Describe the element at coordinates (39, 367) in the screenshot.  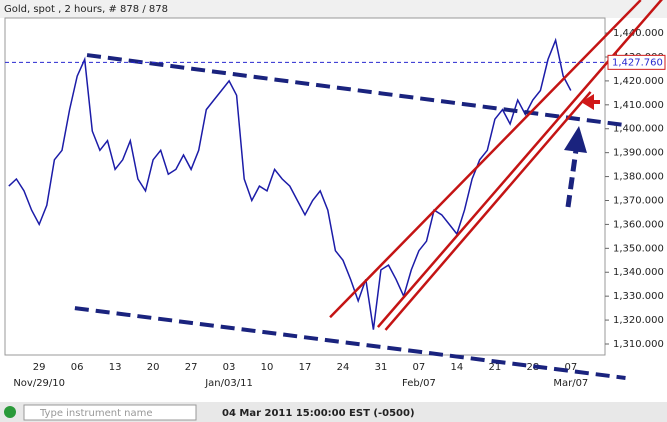
I see `x-tick-label: 29` at that location.